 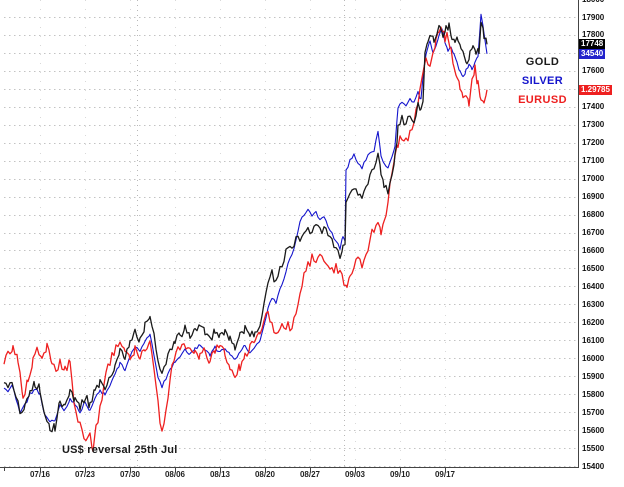 What do you see at coordinates (593, 2) in the screenshot?
I see `y-axis-label: 18000` at bounding box center [593, 2].